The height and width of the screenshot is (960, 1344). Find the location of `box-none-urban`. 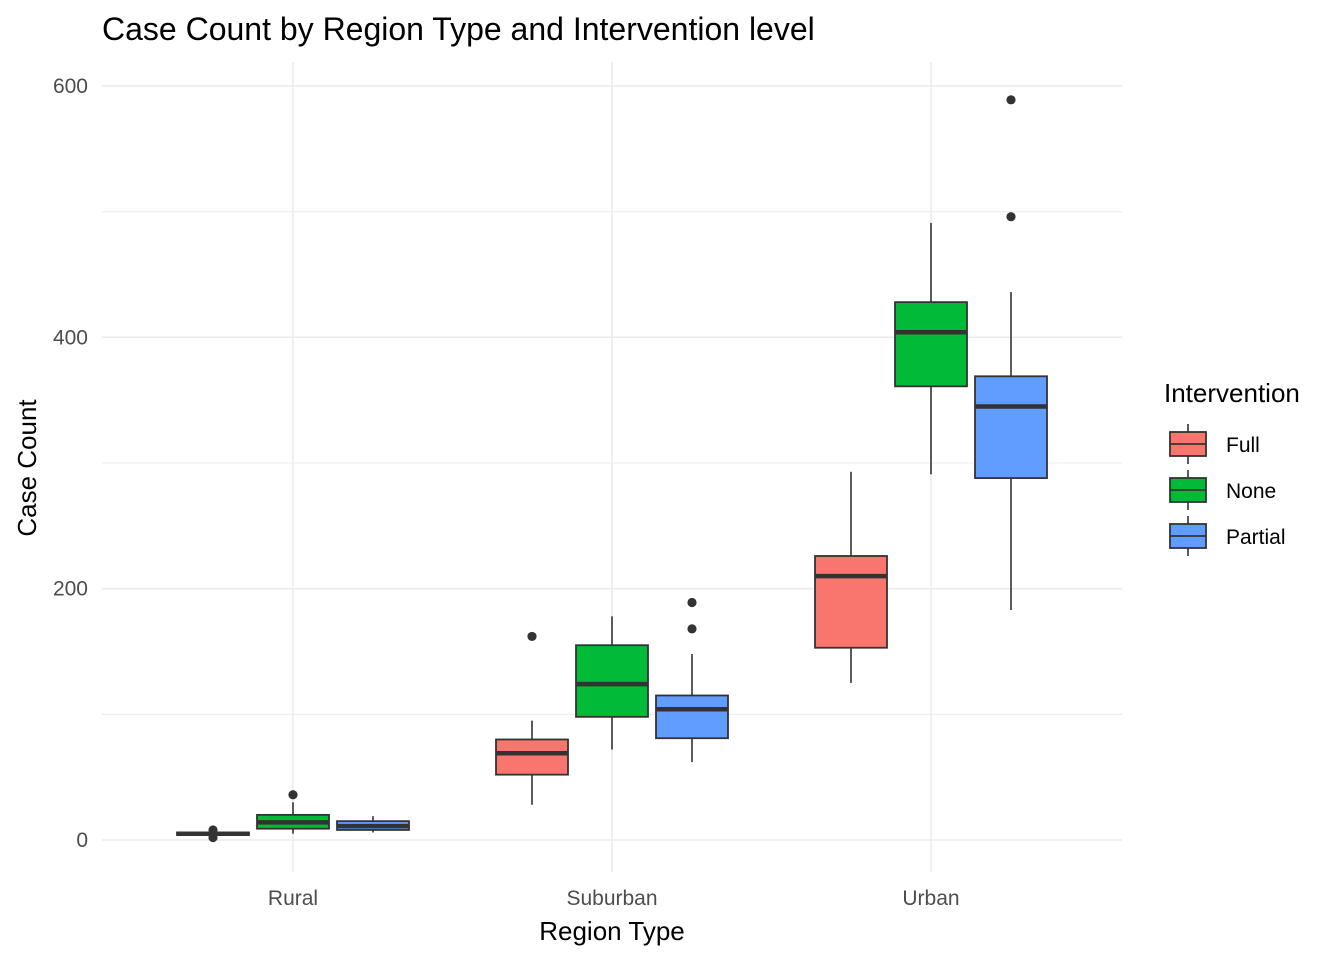

box-none-urban is located at coordinates (931, 348).